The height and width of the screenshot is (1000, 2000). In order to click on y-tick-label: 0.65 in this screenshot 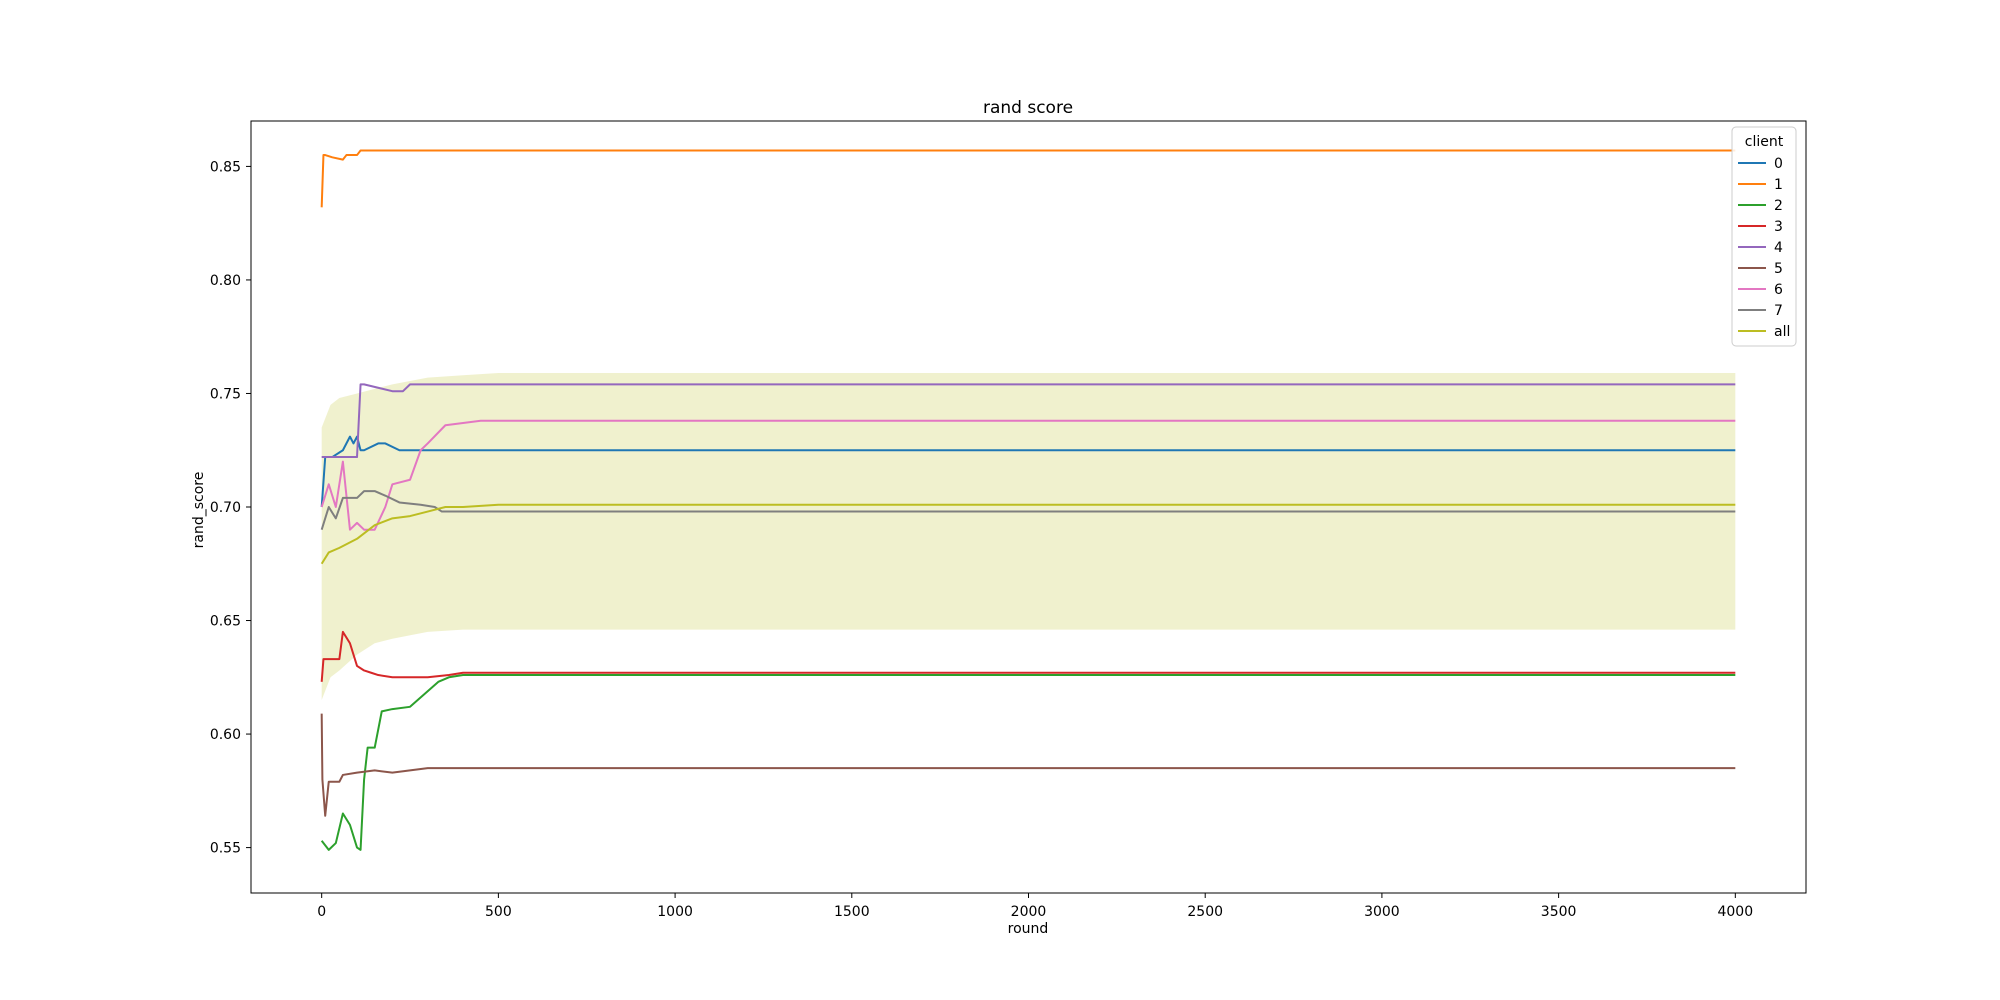, I will do `click(225, 622)`.